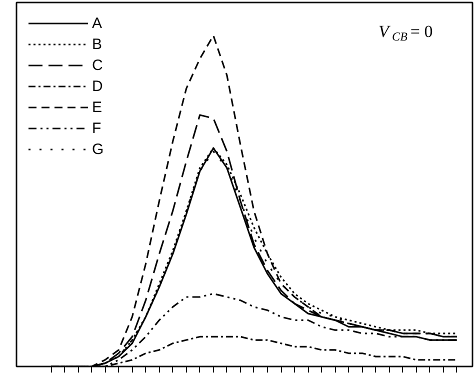 Image resolution: width=474 pixels, height=374 pixels. I want to click on legend-label: B, so click(98, 44).